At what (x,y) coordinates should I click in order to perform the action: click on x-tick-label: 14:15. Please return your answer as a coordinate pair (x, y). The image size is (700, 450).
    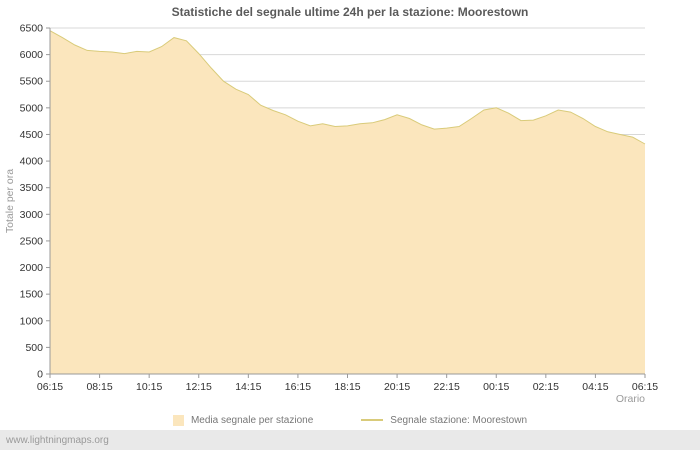
    Looking at the image, I should click on (248, 387).